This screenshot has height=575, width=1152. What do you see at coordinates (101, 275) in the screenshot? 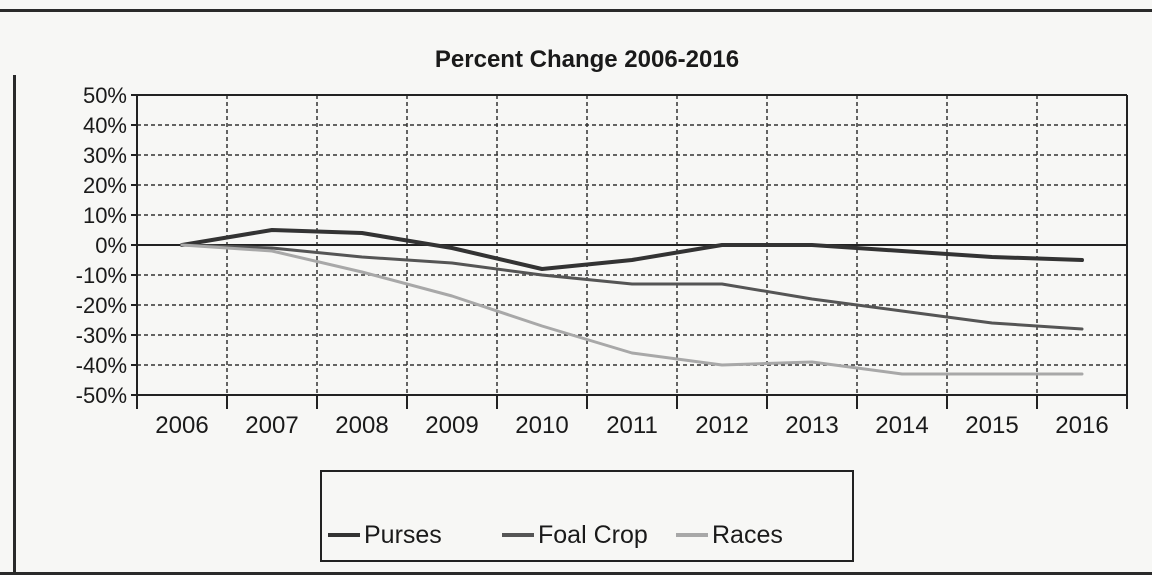
I see `y-tick-label: -10%` at bounding box center [101, 275].